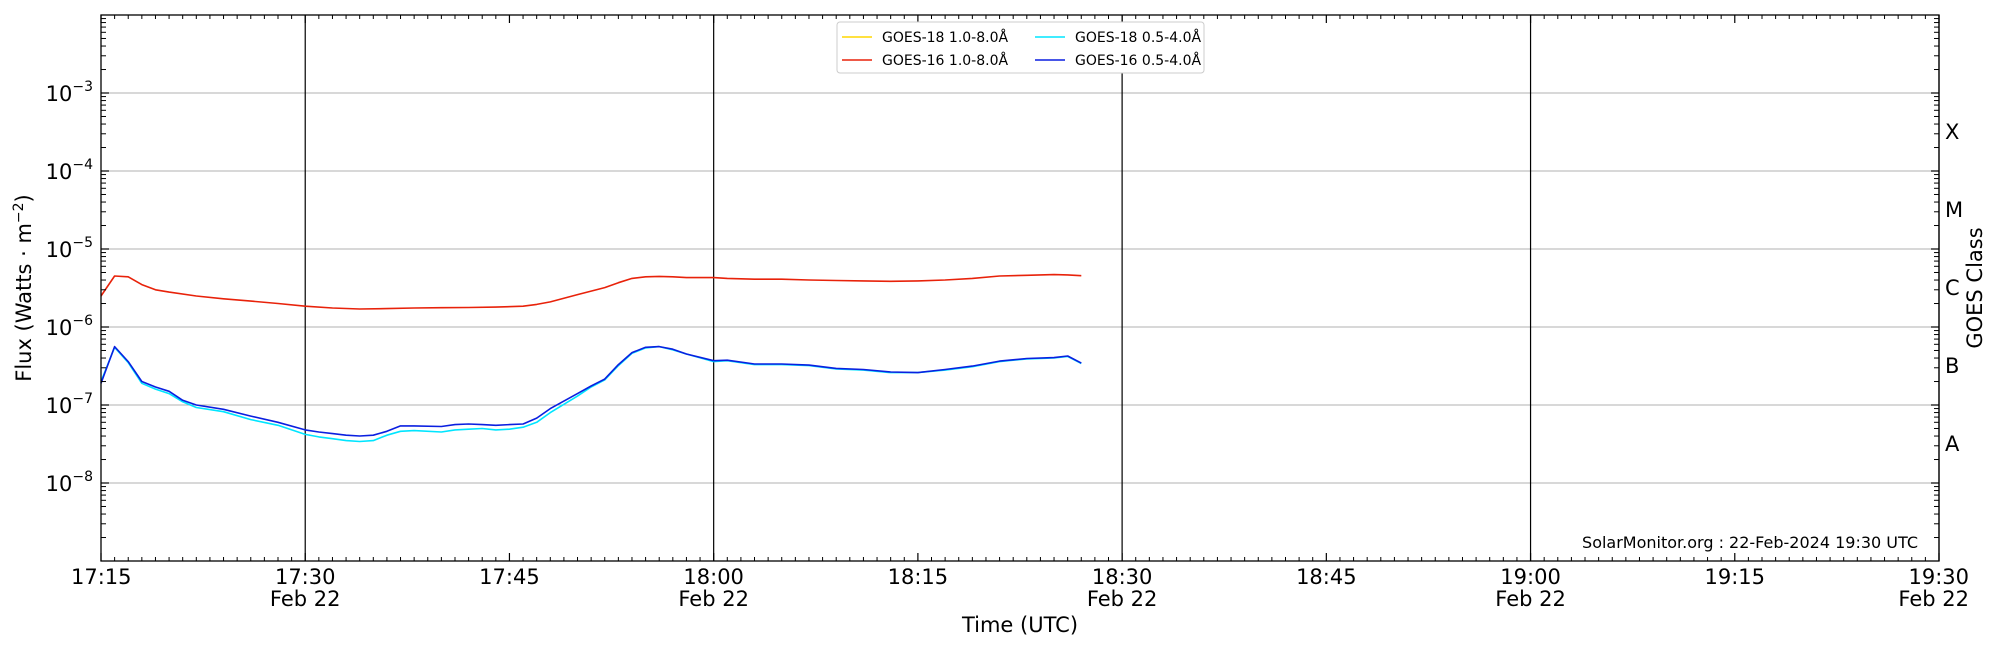 The image size is (2000, 650). What do you see at coordinates (1938, 577) in the screenshot?
I see `x-tick-label: 19:30` at bounding box center [1938, 577].